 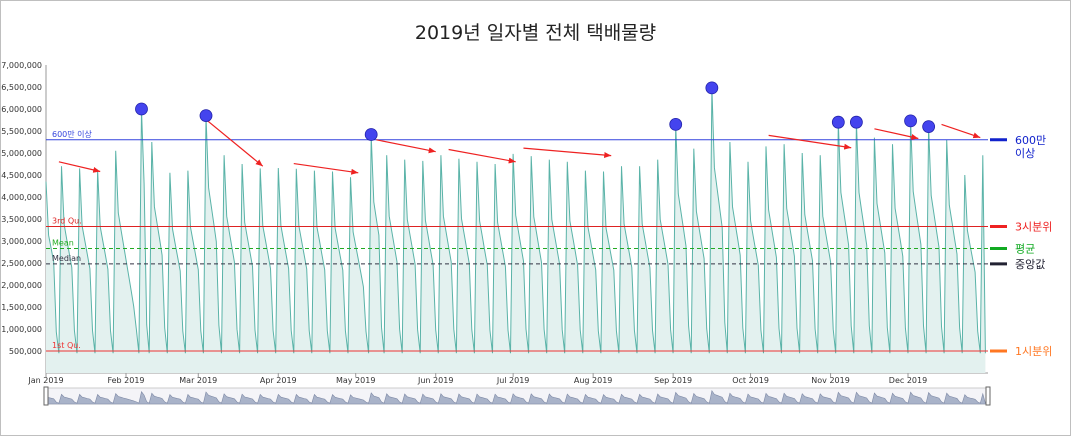 I want to click on reference-line-label: Median, so click(x=66, y=258).